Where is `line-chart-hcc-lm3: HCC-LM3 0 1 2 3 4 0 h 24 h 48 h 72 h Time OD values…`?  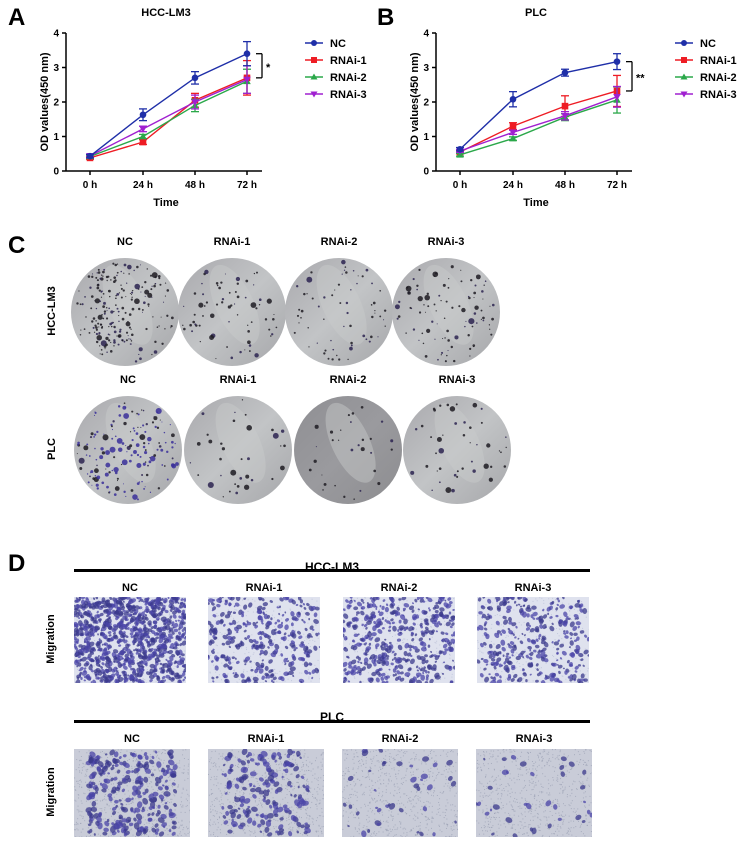 line-chart-hcc-lm3: HCC-LM3 0 1 2 3 4 0 h 24 h 48 h 72 h Time OD values… is located at coordinates (203, 108).